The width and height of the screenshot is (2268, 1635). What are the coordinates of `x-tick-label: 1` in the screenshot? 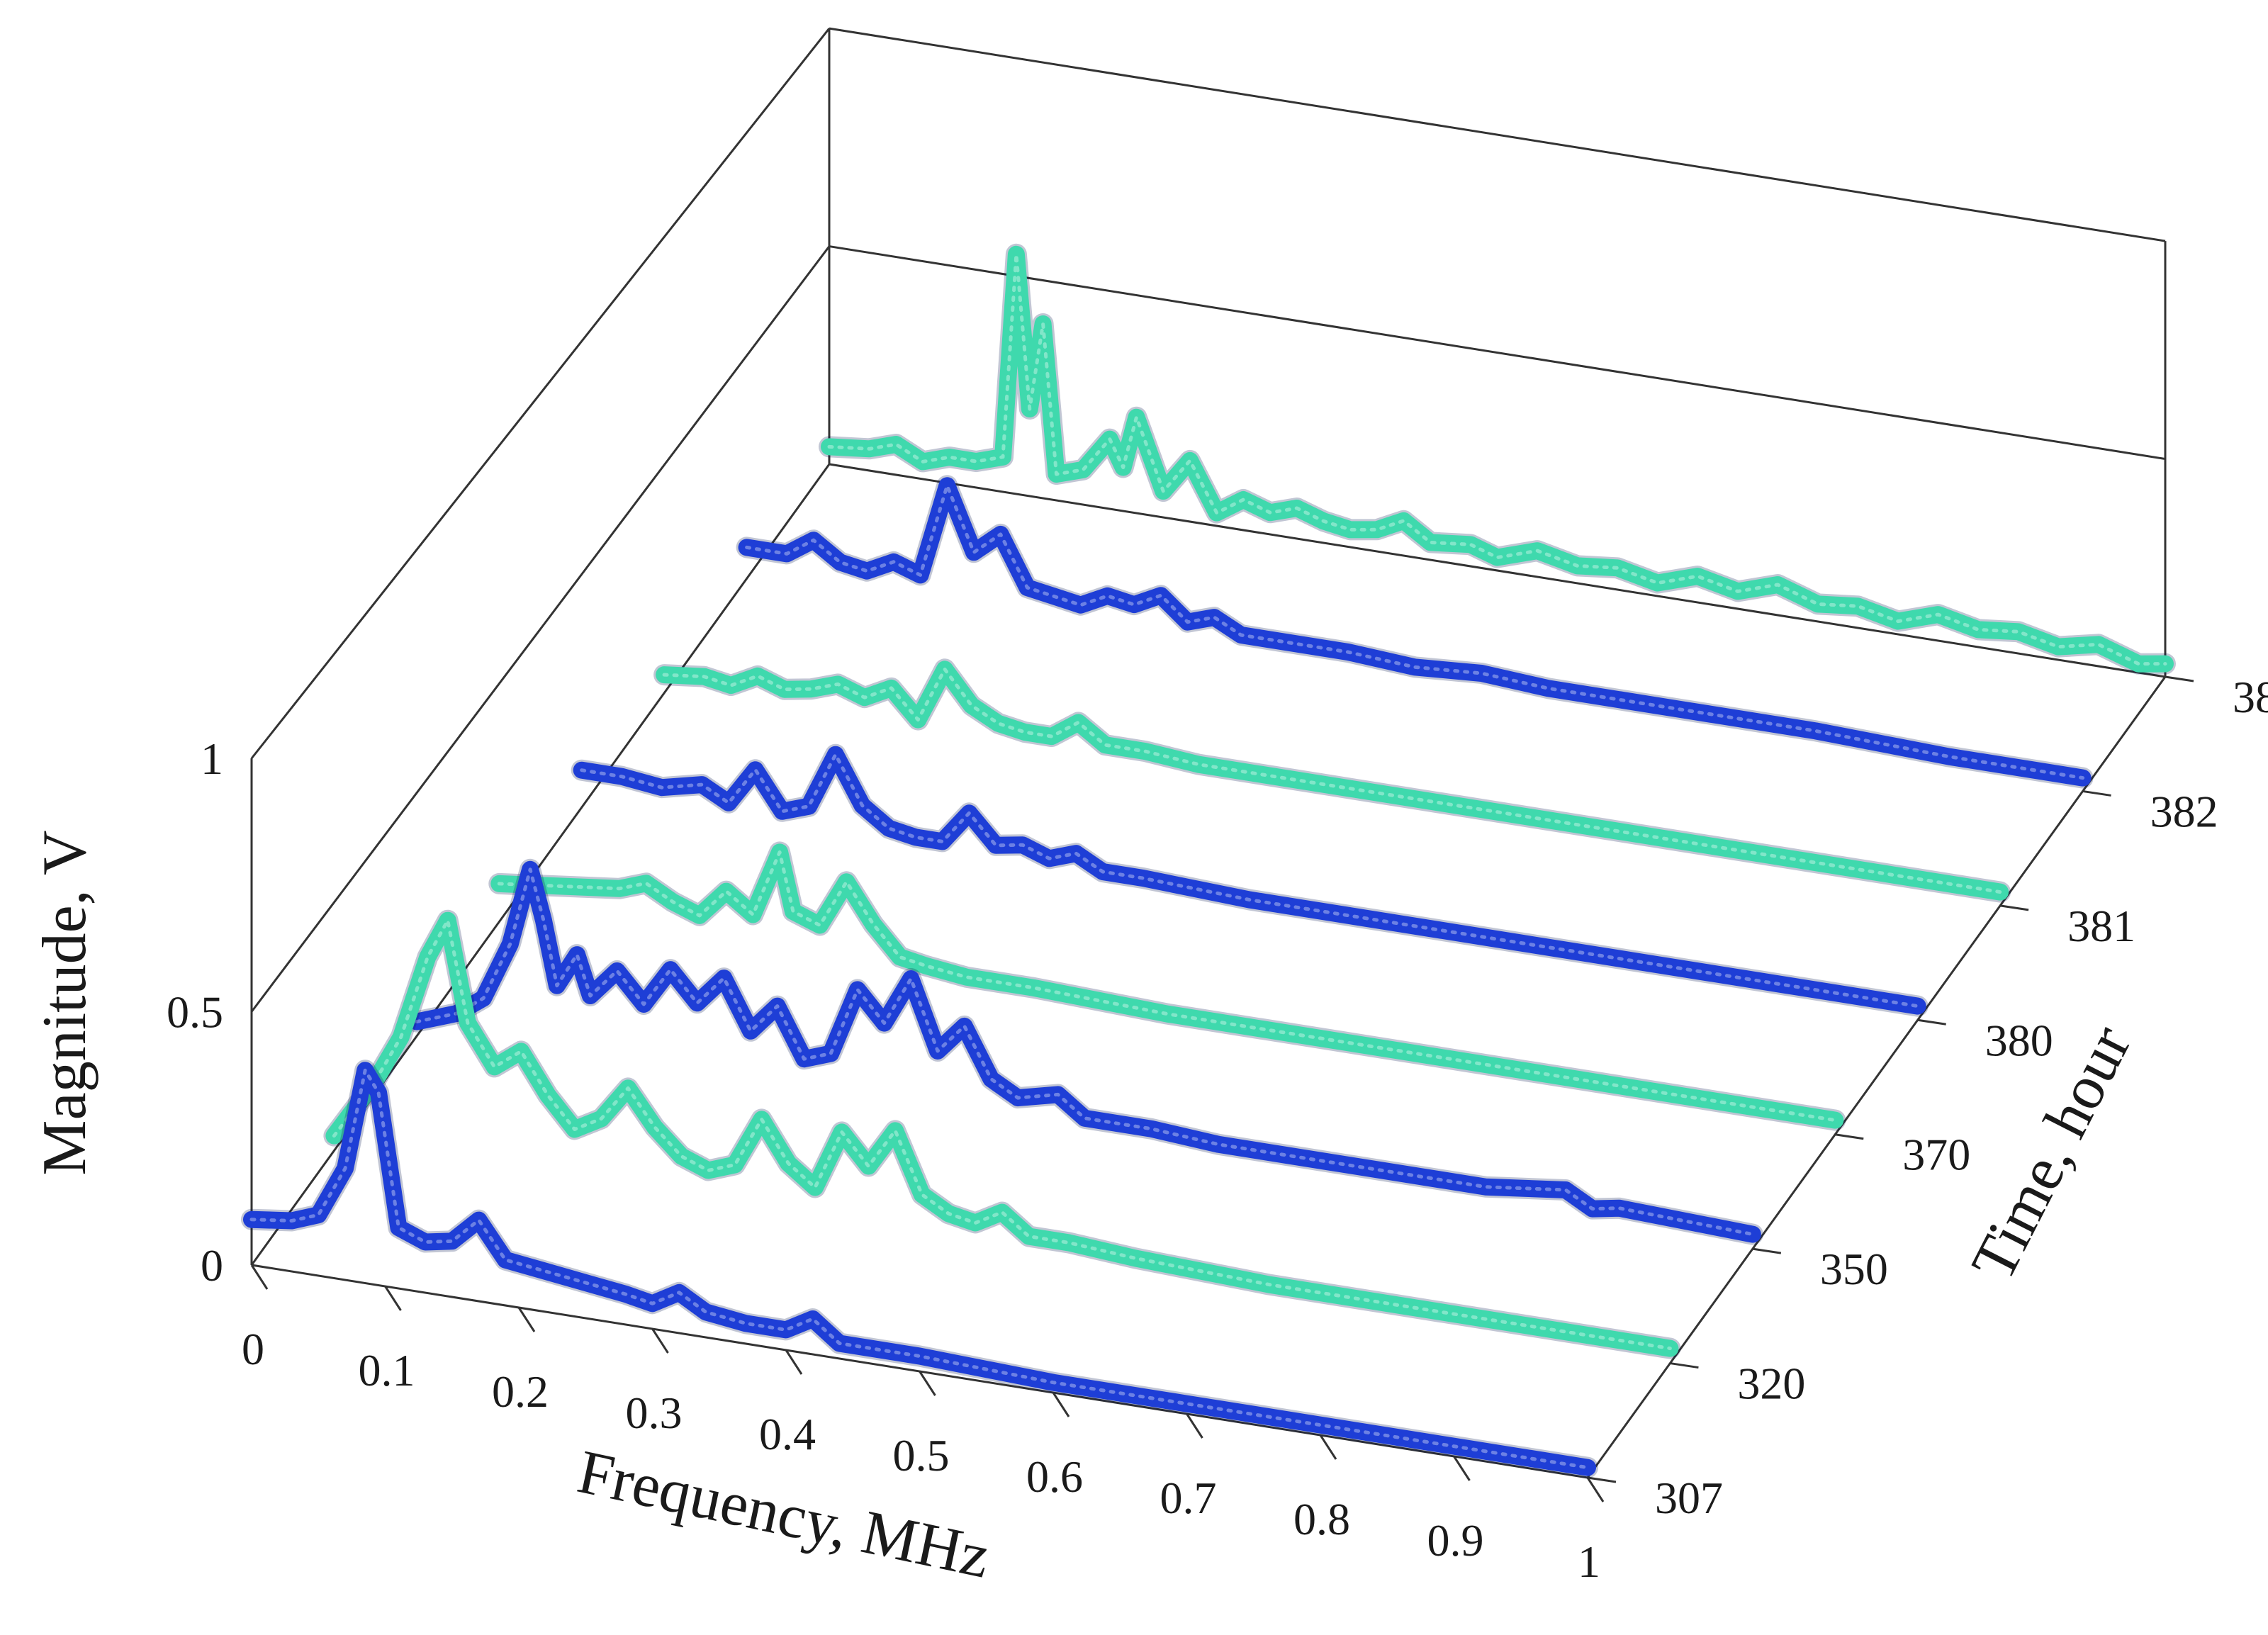 It's located at (1589, 1561).